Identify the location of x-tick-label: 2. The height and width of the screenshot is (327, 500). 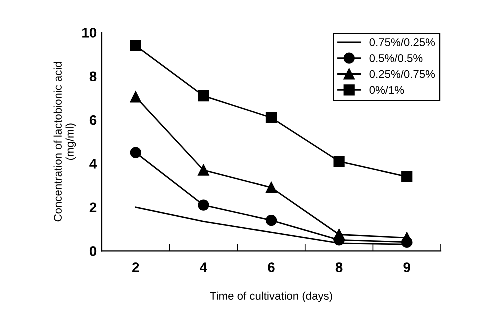
(136, 267).